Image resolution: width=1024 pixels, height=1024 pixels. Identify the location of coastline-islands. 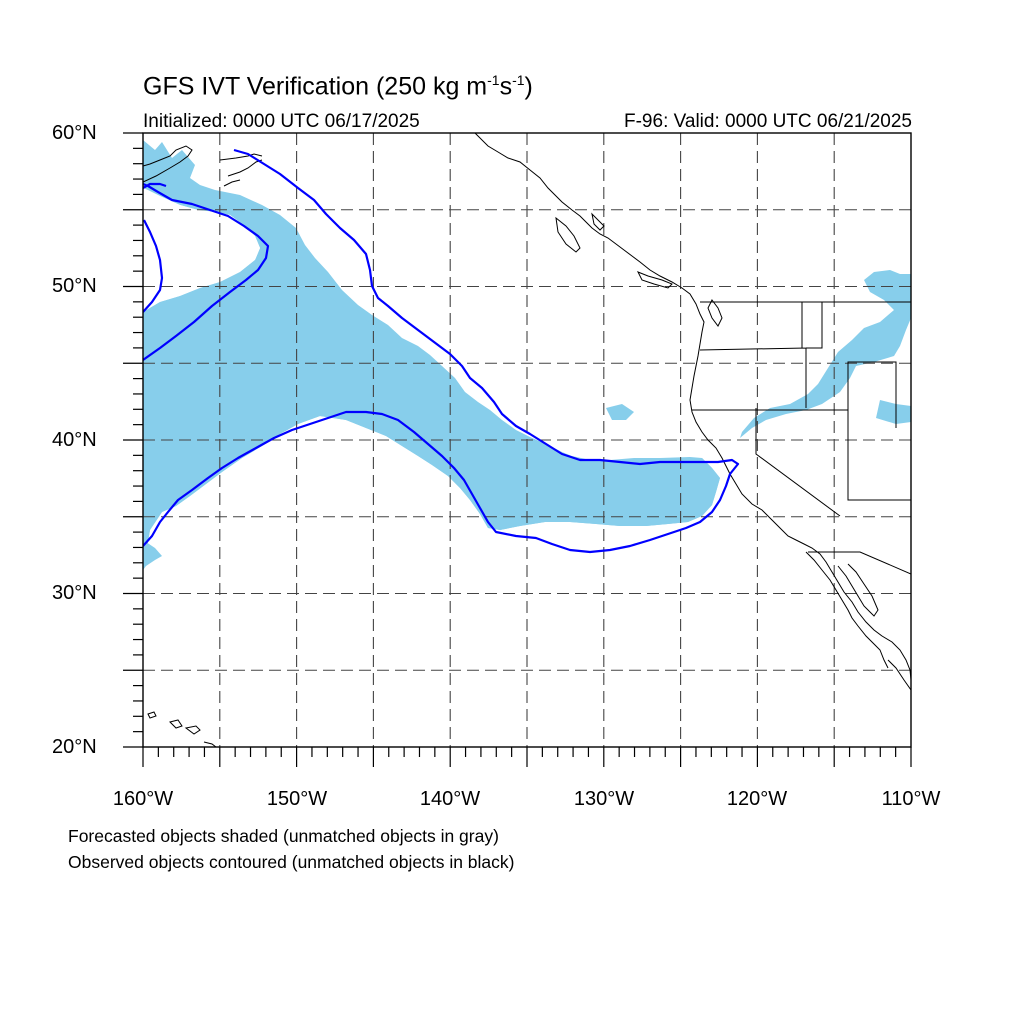
(639, 269).